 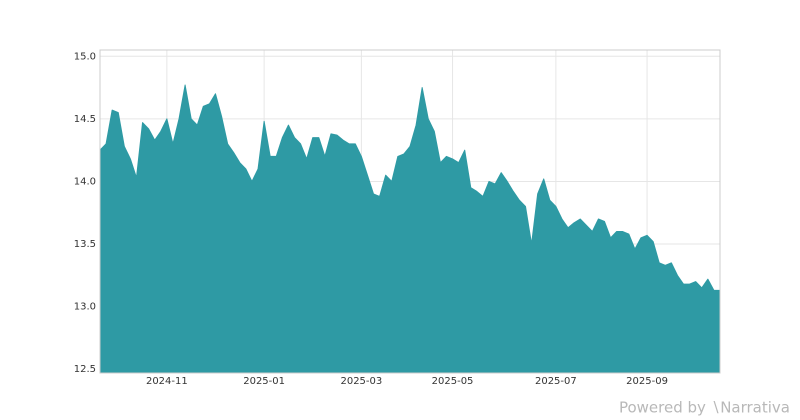 I want to click on y-tick-label: 13.0, so click(x=85, y=307).